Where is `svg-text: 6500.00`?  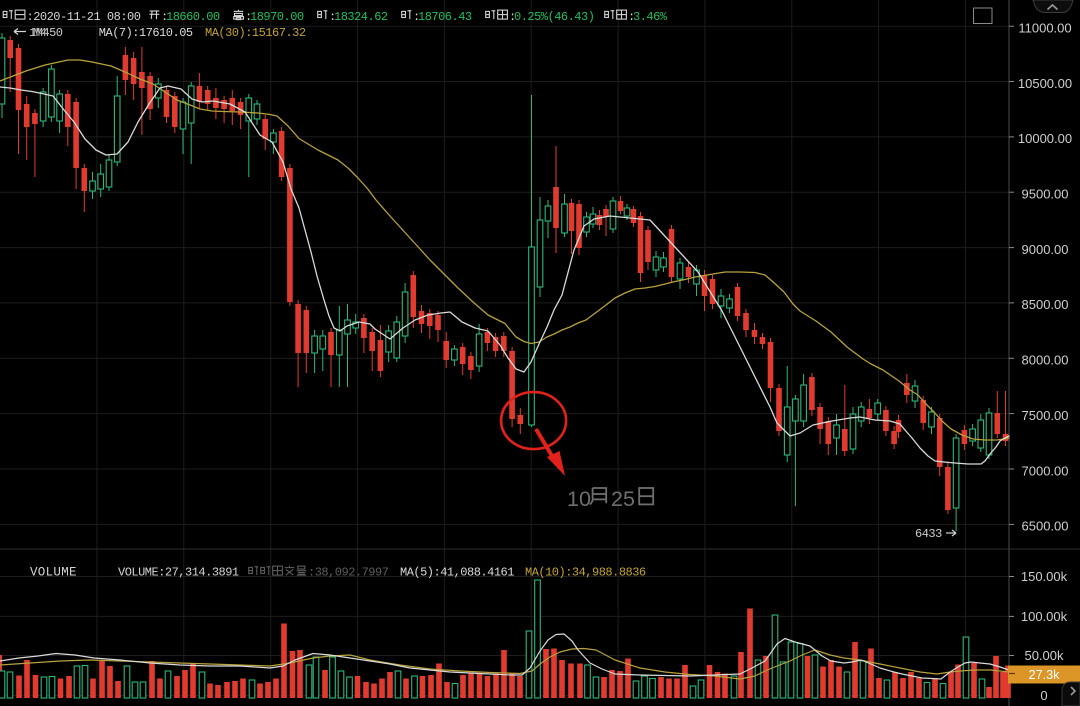 svg-text: 6500.00 is located at coordinates (1045, 526).